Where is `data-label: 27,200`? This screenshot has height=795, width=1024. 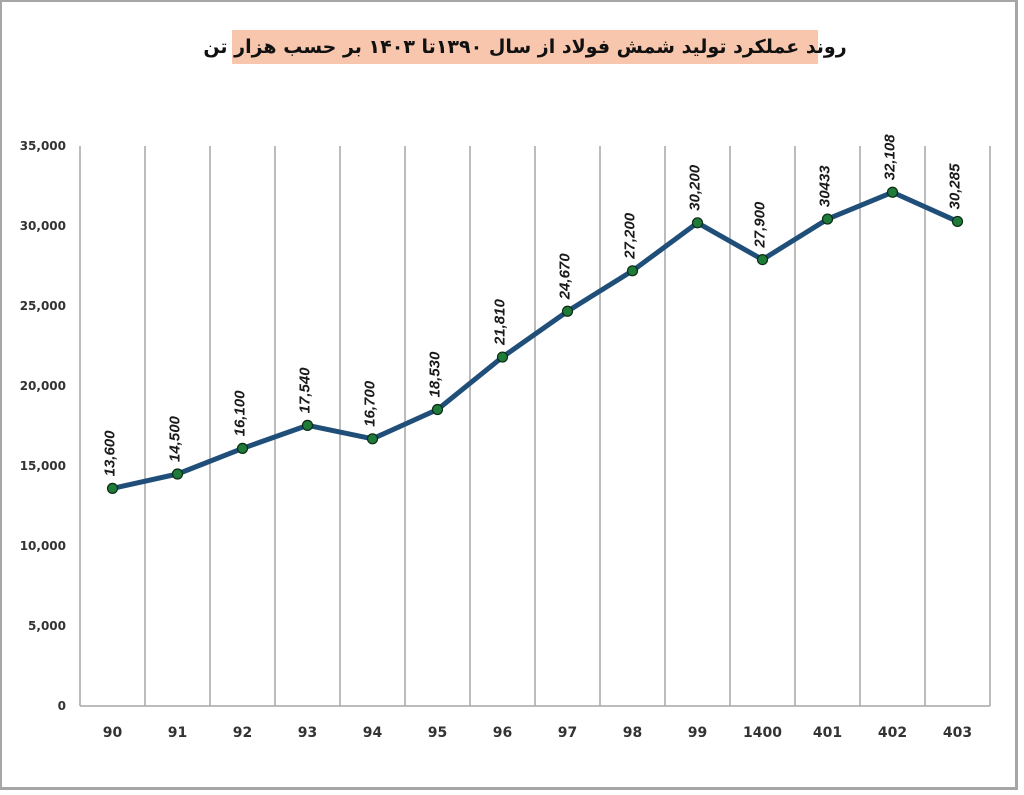 data-label: 27,200 is located at coordinates (630, 236).